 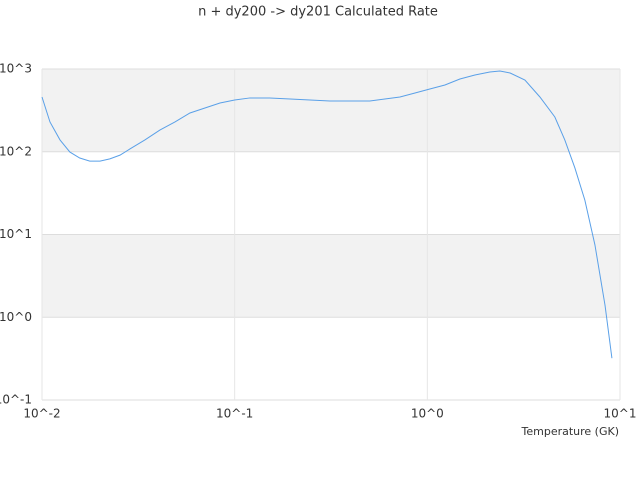 I want to click on y-tick-label: 10^-1, so click(x=16, y=400).